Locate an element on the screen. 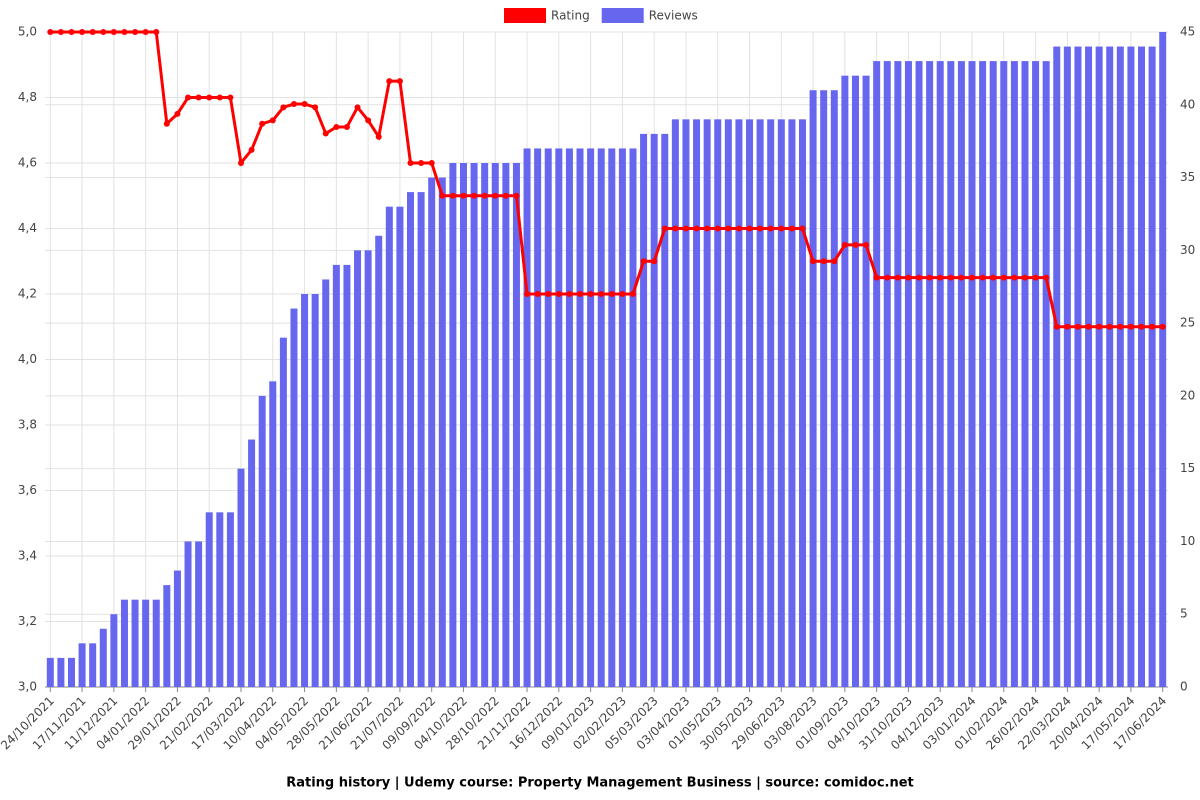 This screenshot has height=800, width=1200. y-tick-label: 3,6 is located at coordinates (27, 490).